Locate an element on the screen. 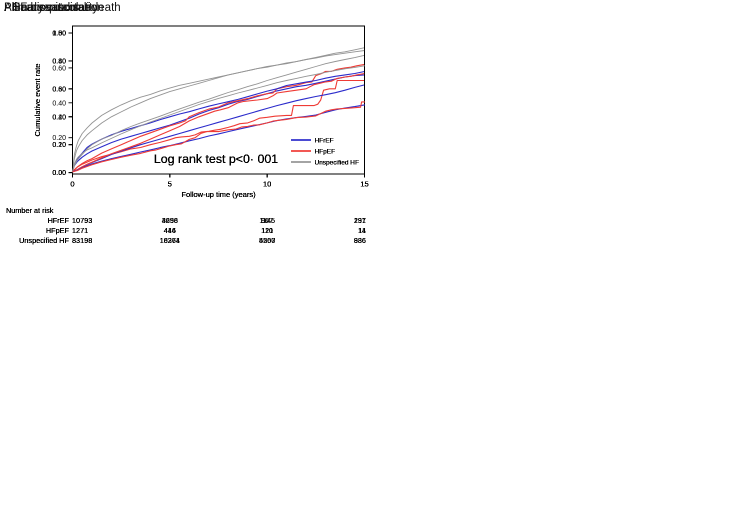 Image resolution: width=740 pixels, height=509 pixels. svg-text: 4507 is located at coordinates (267, 240).